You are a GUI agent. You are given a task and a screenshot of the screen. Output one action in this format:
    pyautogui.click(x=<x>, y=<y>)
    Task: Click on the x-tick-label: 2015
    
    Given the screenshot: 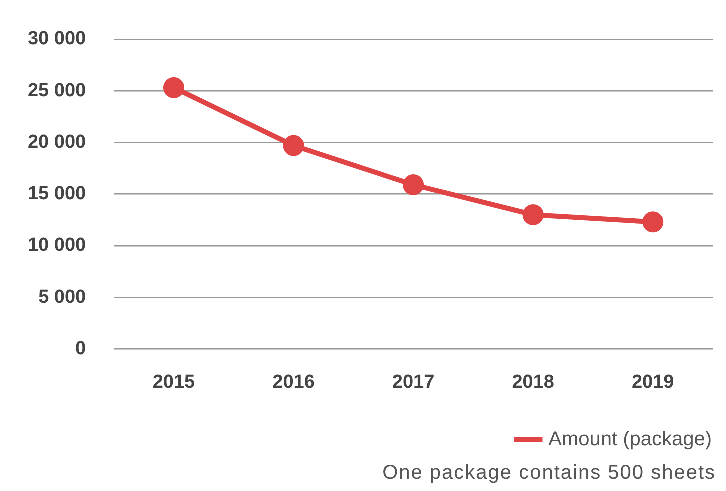 What is the action you would take?
    pyautogui.click(x=174, y=382)
    